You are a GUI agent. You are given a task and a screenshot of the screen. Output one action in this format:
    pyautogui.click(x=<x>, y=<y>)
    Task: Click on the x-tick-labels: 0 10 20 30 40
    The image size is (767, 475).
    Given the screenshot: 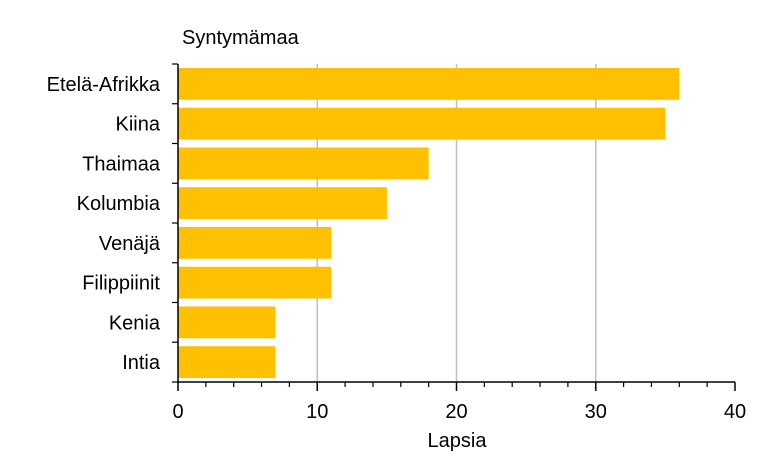 What is the action you would take?
    pyautogui.click(x=459, y=412)
    